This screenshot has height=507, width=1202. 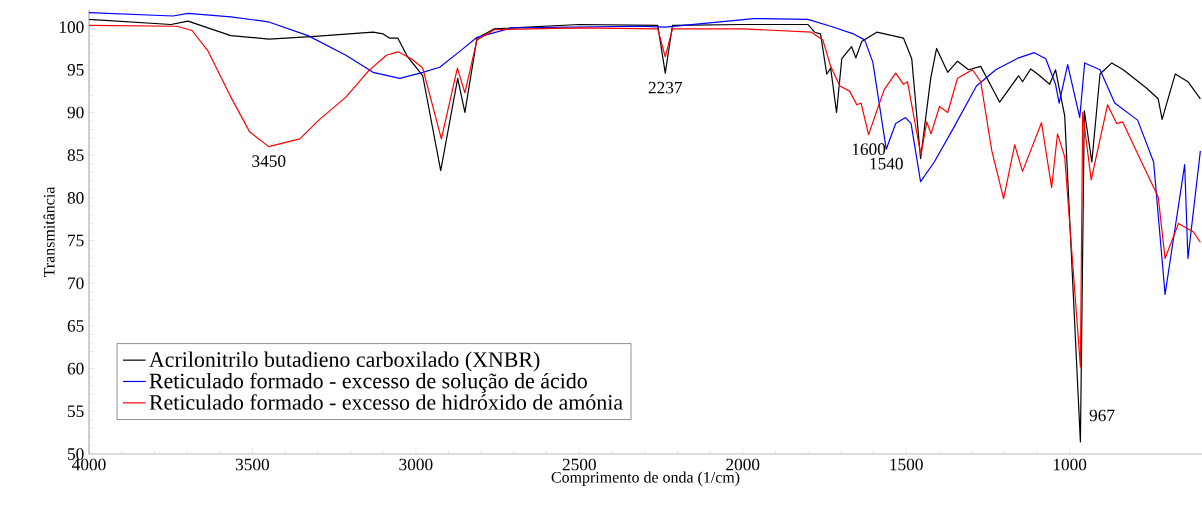 What do you see at coordinates (75, 198) in the screenshot?
I see `y-tick-label: 80` at bounding box center [75, 198].